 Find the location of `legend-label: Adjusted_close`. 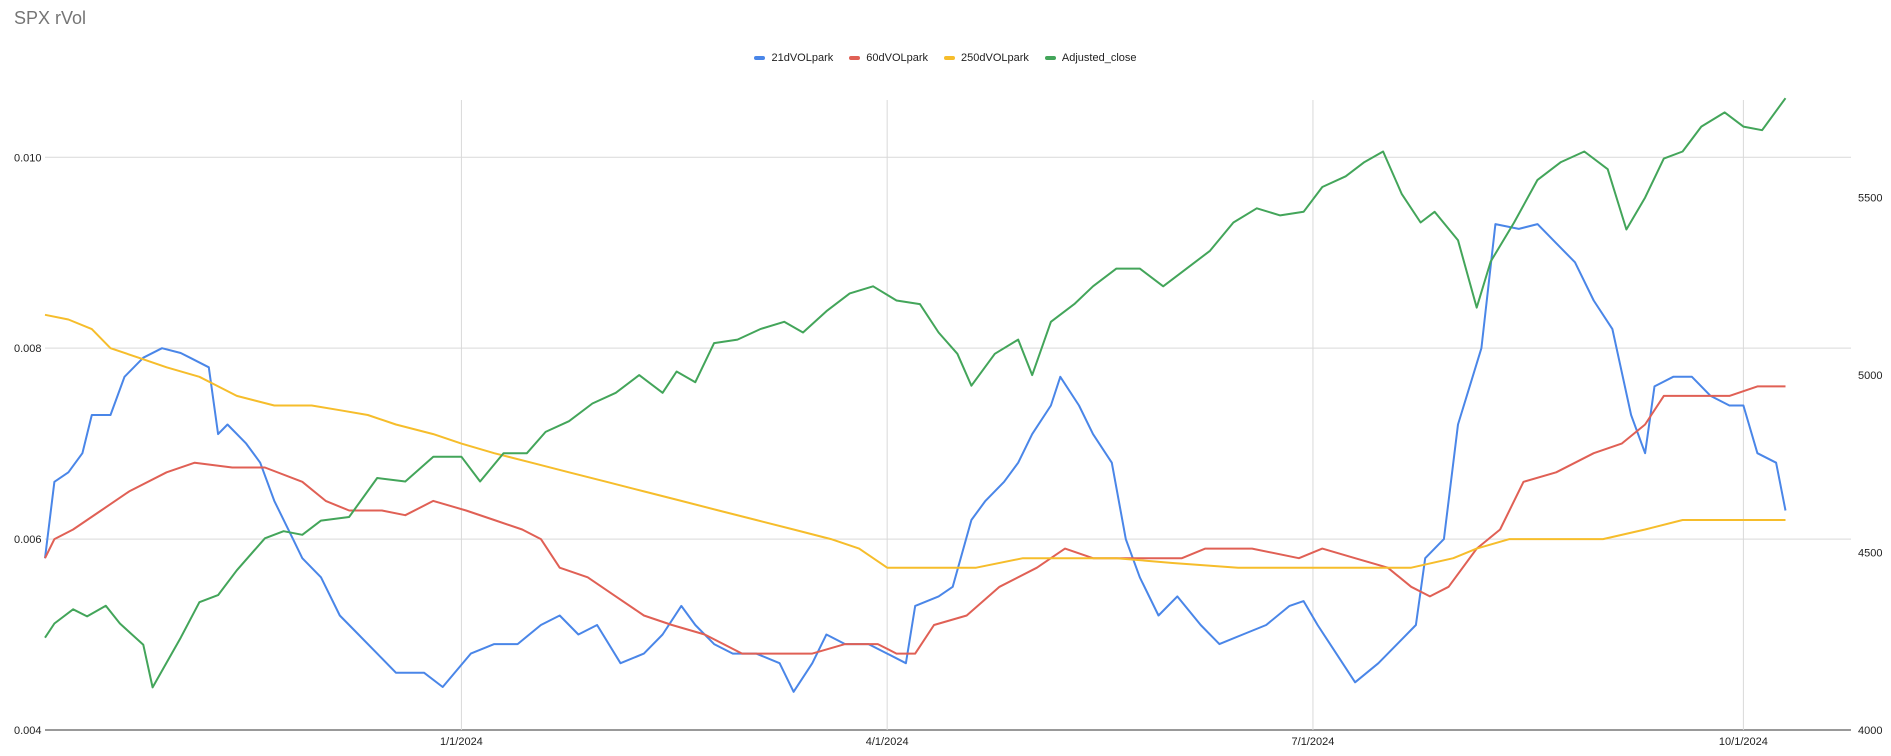

legend-label: Adjusted_close is located at coordinates (1099, 58).